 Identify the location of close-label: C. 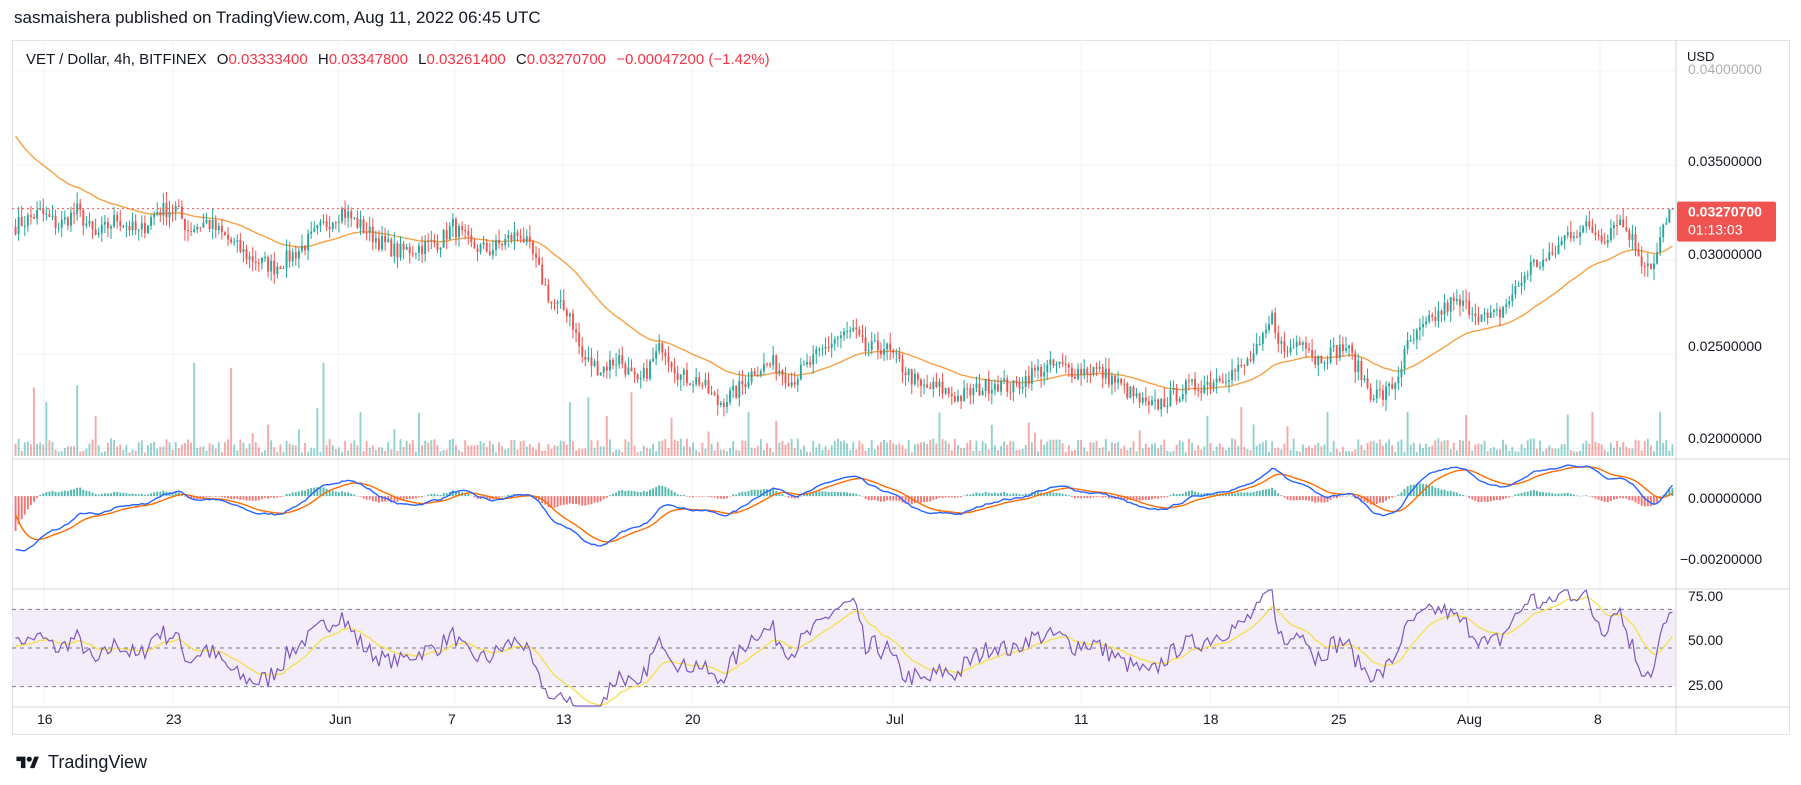
(521, 59).